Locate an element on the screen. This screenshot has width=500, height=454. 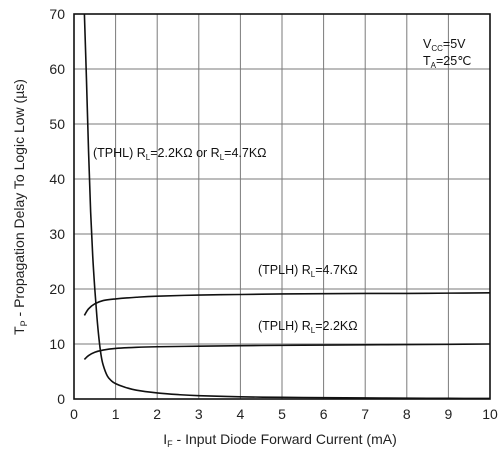
x-tick-label: 1 is located at coordinates (116, 414).